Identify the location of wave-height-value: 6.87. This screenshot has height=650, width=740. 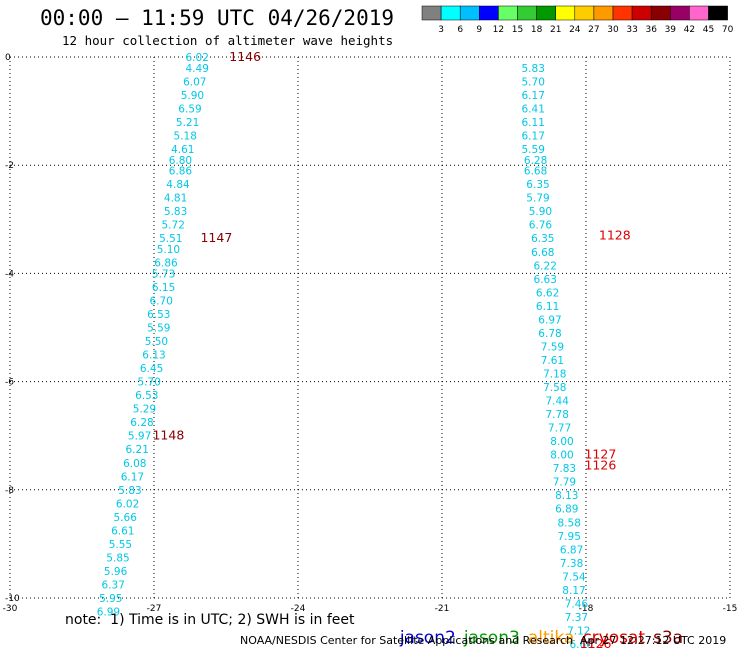
(571, 550).